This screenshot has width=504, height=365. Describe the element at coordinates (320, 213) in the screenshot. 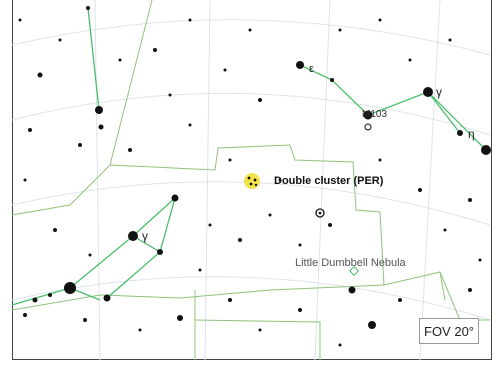

I see `galaxy-marker-icon` at that location.